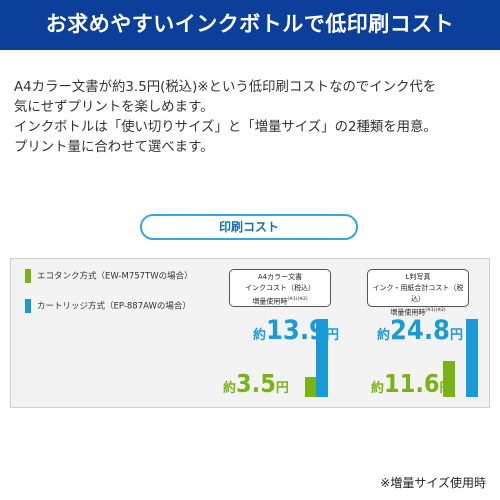  What do you see at coordinates (114, 147) in the screenshot?
I see `description-line: プリント量に合わせて選べます。` at bounding box center [114, 147].